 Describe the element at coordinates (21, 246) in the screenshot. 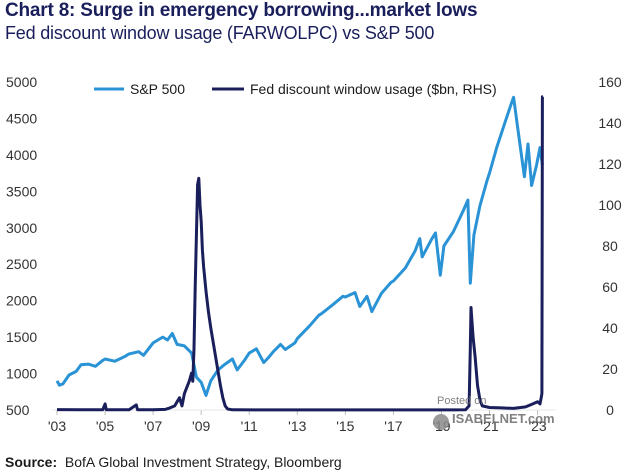

I see `left-axis: 500 1000 1500 2000 2500 3000 3500 4000 4500 5000` at that location.